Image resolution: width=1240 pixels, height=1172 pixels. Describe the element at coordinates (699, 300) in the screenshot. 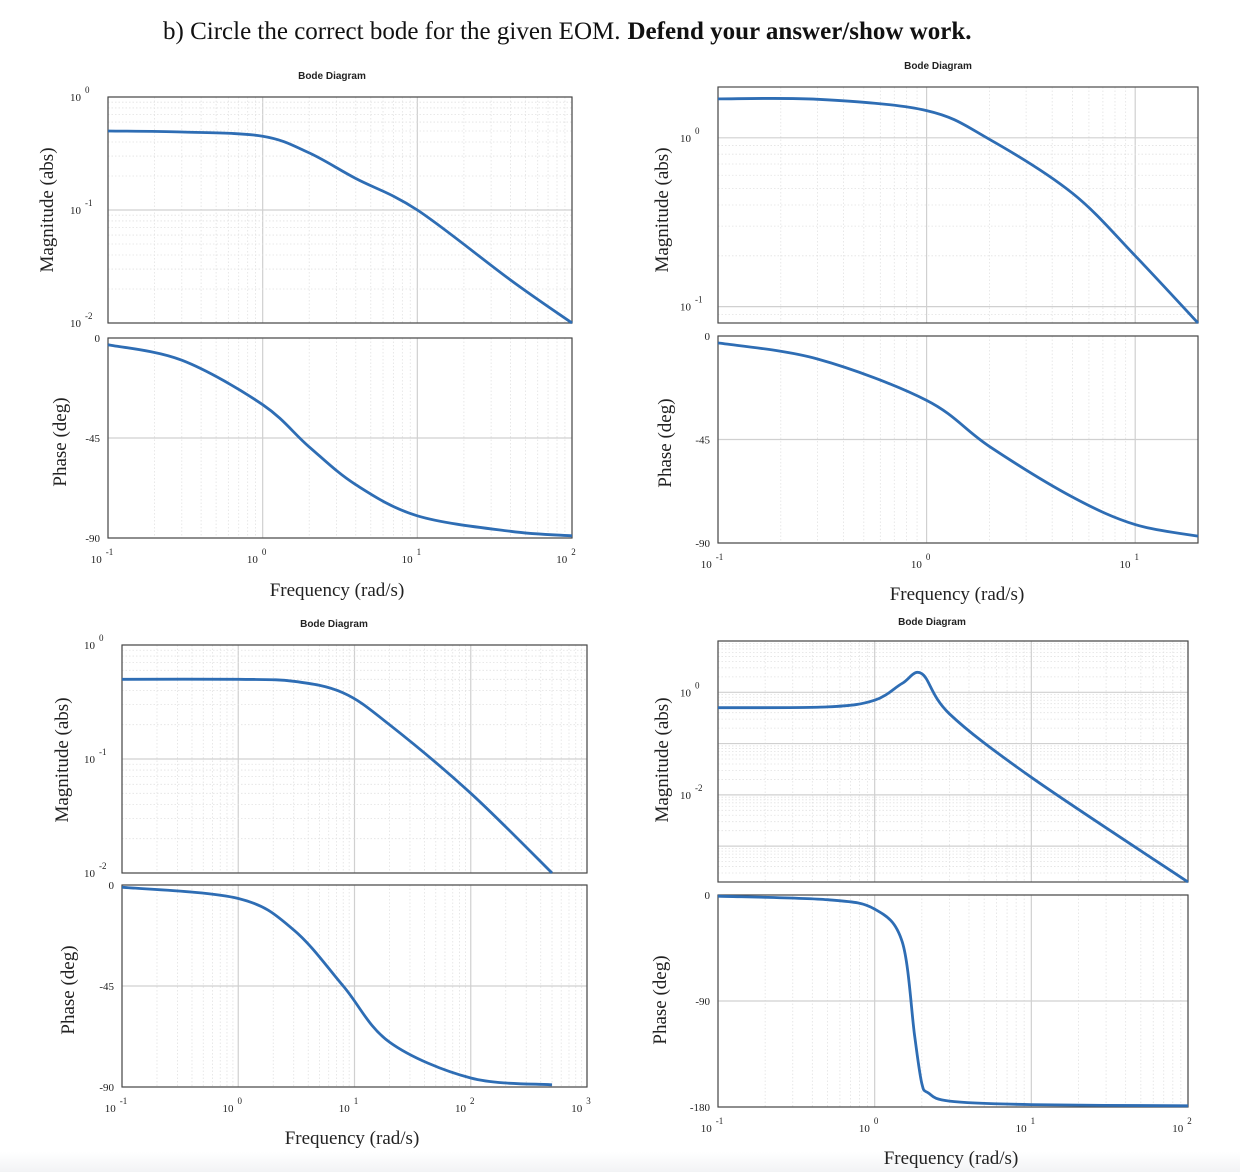

I see `bode-b-magnitude-y-tick-label-exponent: -1` at that location.